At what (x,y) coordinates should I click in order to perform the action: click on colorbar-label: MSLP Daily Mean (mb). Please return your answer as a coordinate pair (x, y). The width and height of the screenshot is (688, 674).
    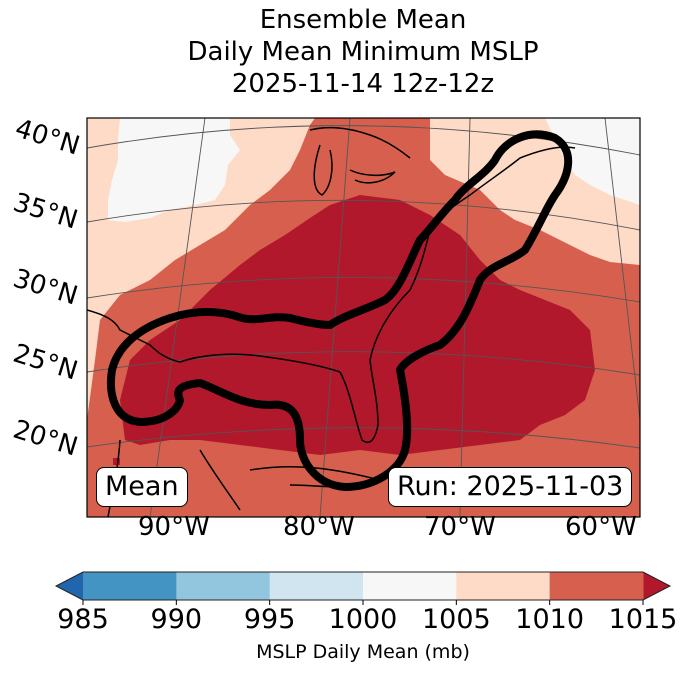
    Looking at the image, I should click on (363, 652).